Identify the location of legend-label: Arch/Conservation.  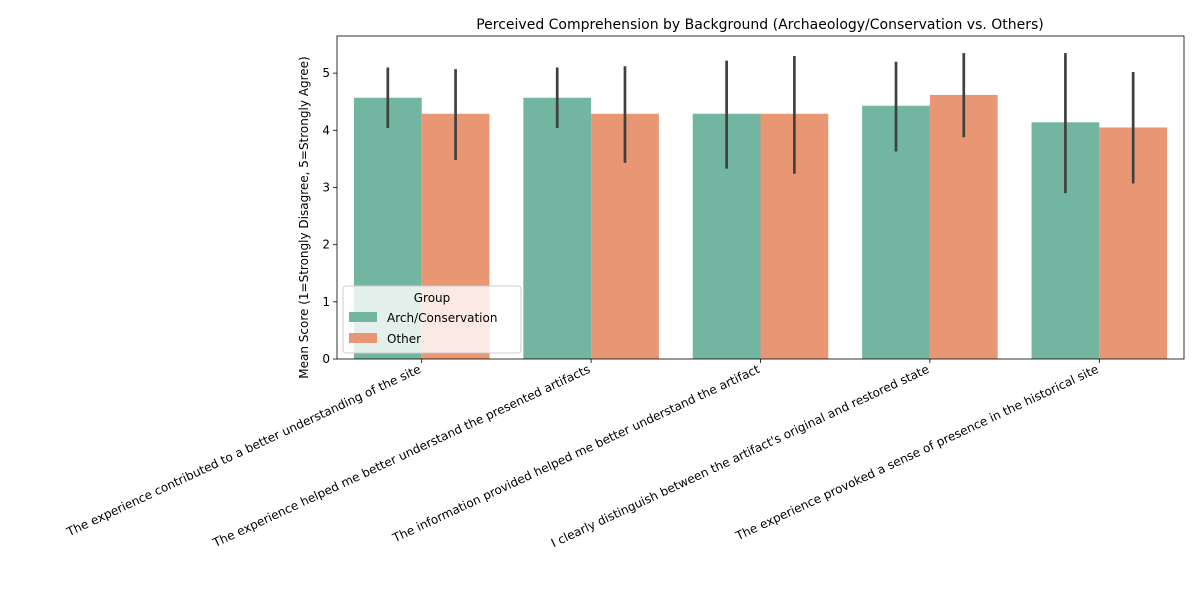
(442, 318).